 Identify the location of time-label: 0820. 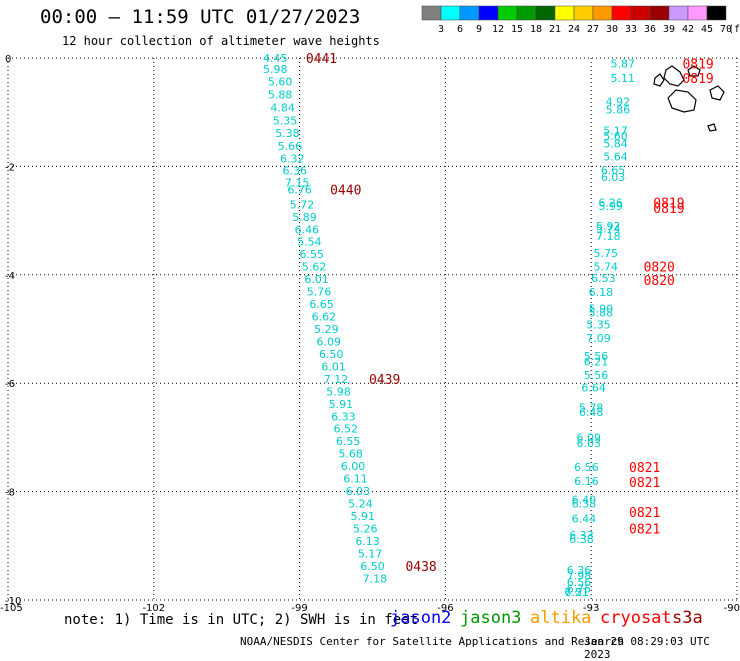
(659, 268).